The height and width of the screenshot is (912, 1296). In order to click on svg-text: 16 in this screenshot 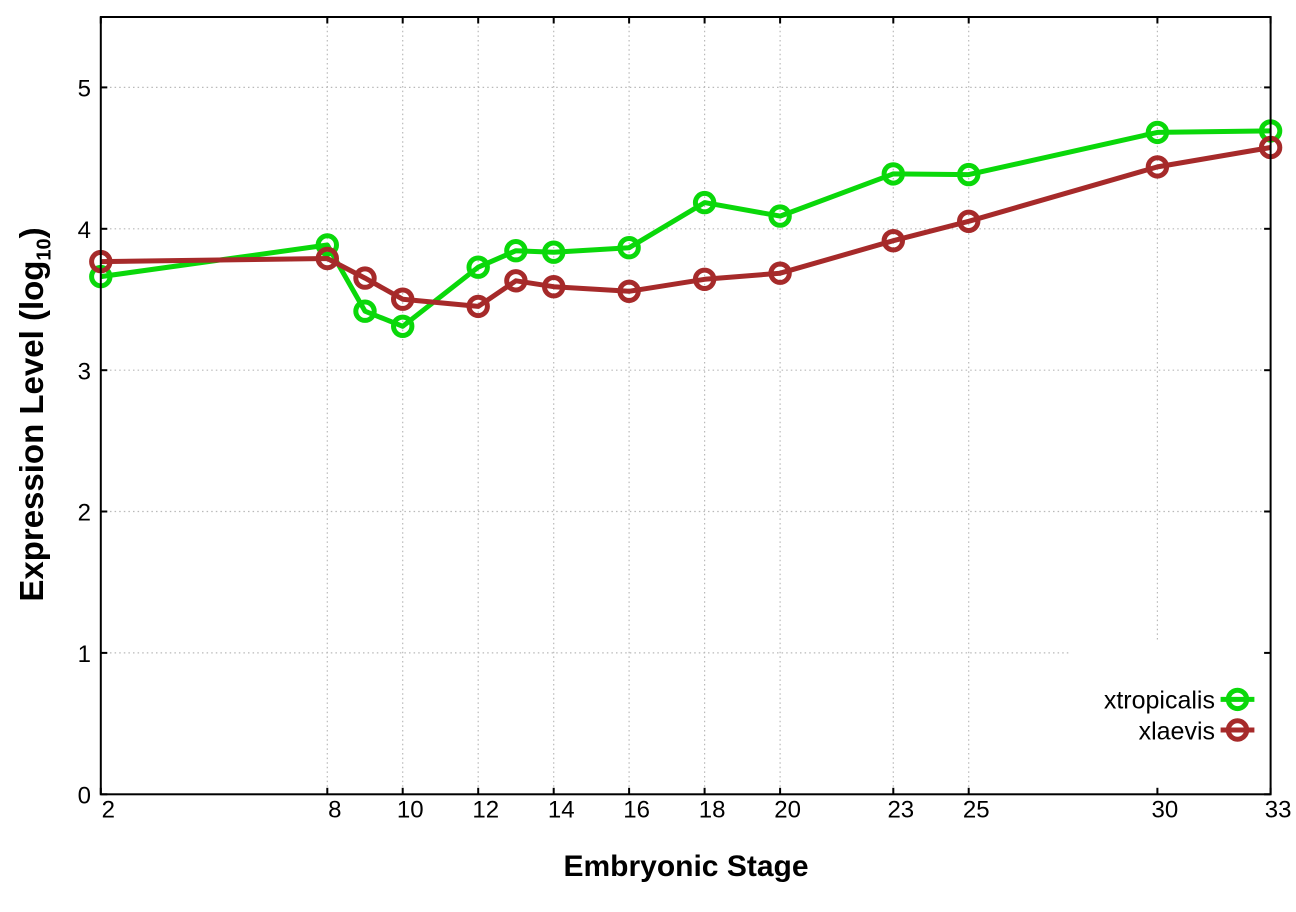, I will do `click(636, 810)`.